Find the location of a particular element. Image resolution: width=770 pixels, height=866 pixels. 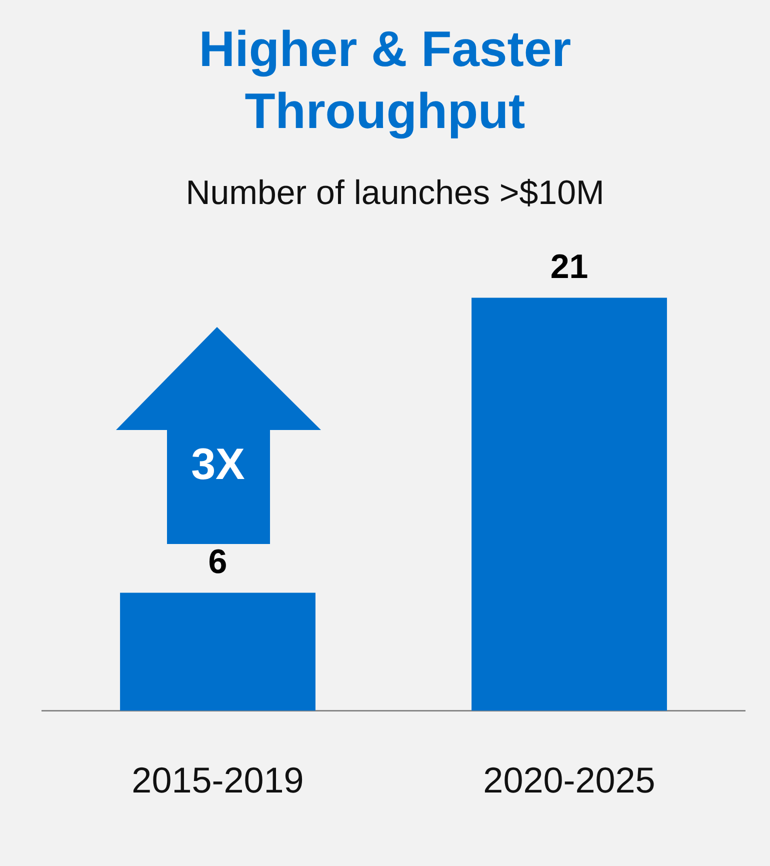

x-tick-label: 2020-2025 is located at coordinates (569, 779).